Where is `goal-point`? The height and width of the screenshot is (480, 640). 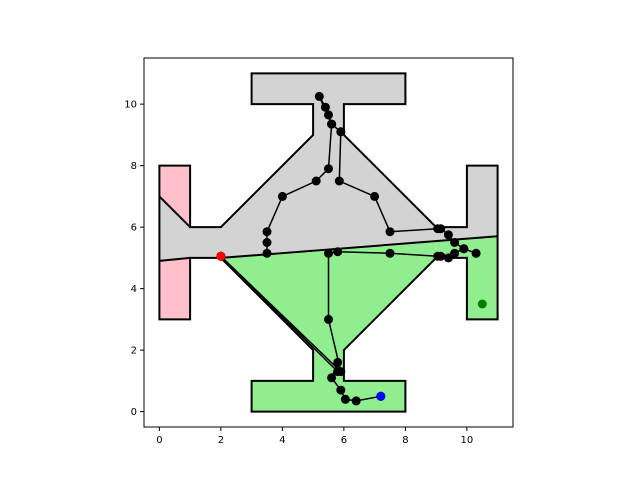
goal-point is located at coordinates (381, 396).